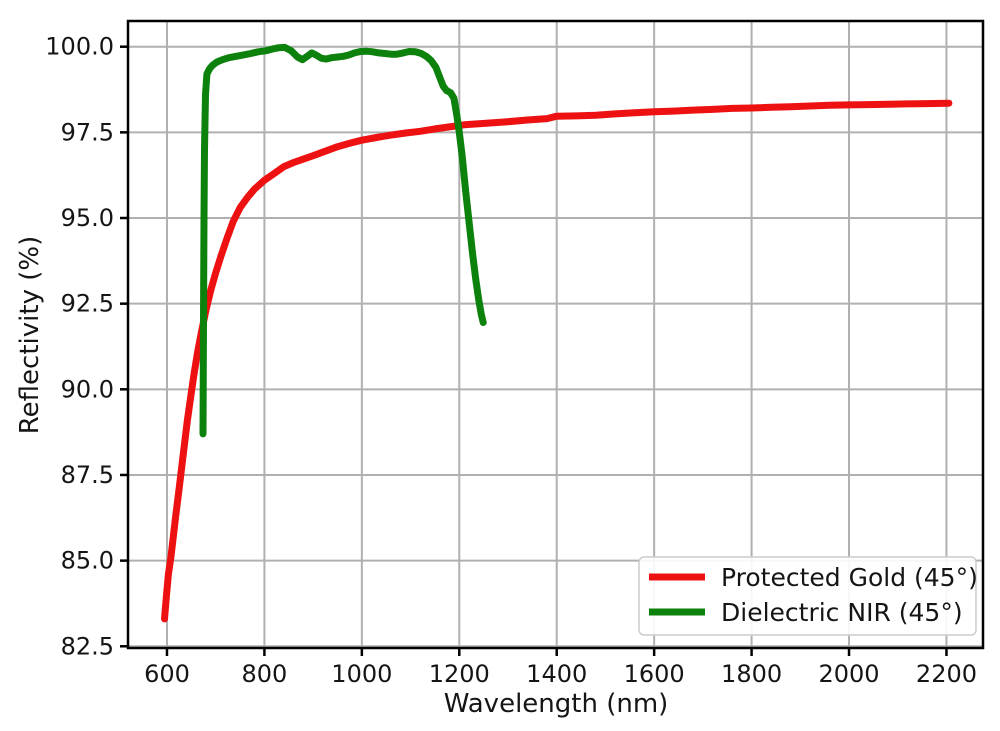  I want to click on legend-box, so click(807, 596).